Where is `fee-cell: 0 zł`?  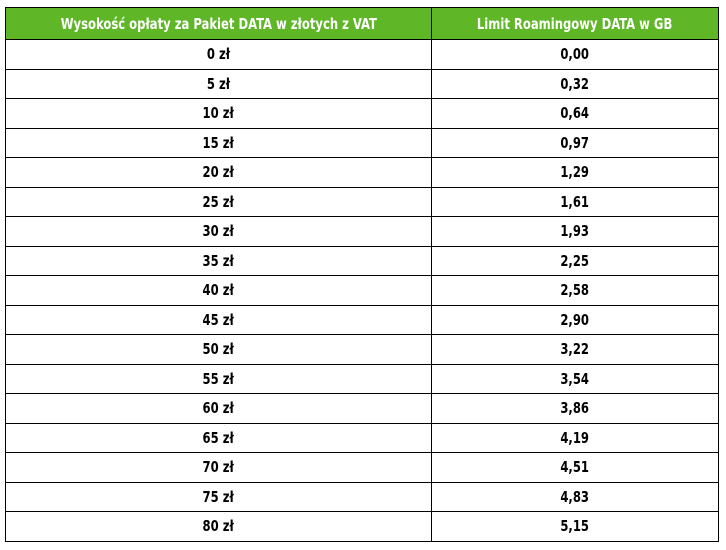 fee-cell: 0 zł is located at coordinates (218, 54).